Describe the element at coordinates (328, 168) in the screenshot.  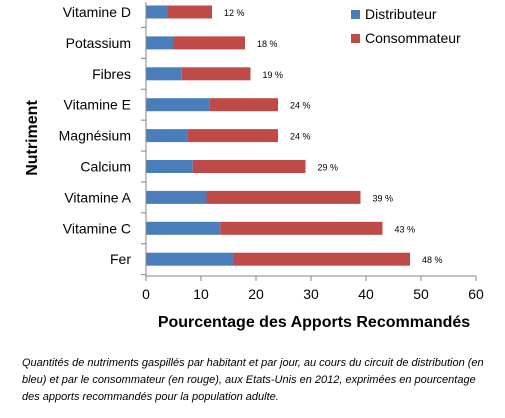
I see `total-label: 29 %` at that location.